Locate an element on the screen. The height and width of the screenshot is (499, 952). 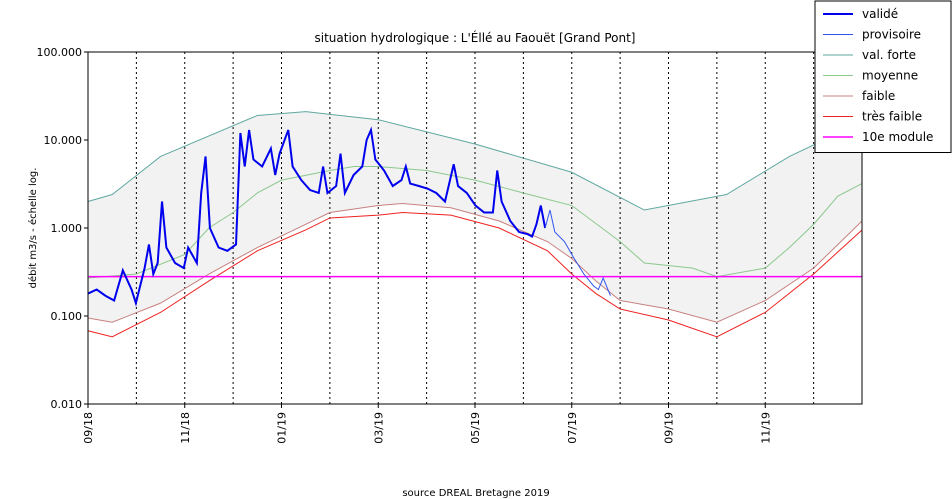
legend-label: val. forte is located at coordinates (889, 55).